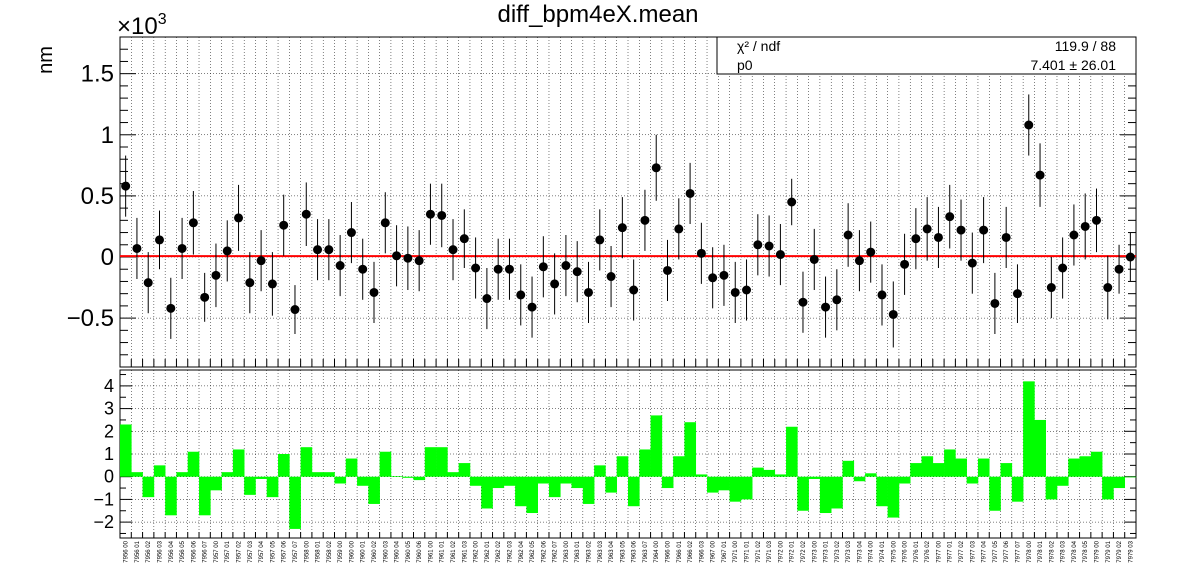 This screenshot has height=572, width=1196. I want to click on x-category-label: 7963 00, so click(567, 551).